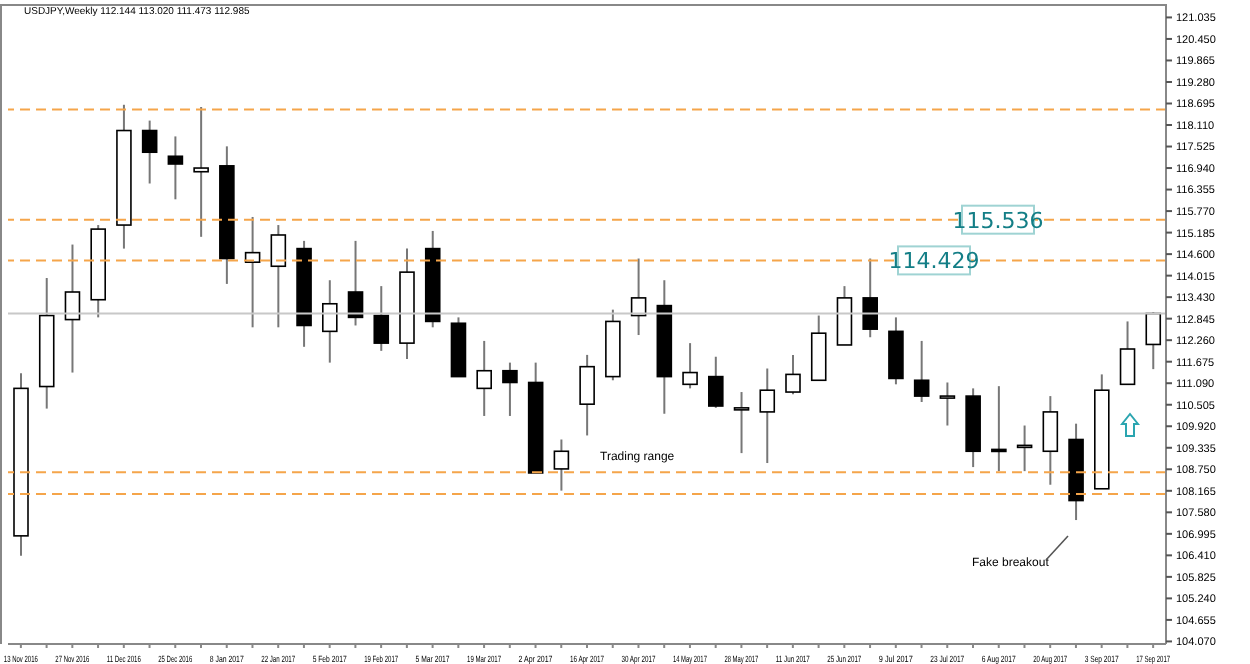 The width and height of the screenshot is (1250, 664). What do you see at coordinates (934, 261) in the screenshot?
I see `ref-line-label: 114.429` at bounding box center [934, 261].